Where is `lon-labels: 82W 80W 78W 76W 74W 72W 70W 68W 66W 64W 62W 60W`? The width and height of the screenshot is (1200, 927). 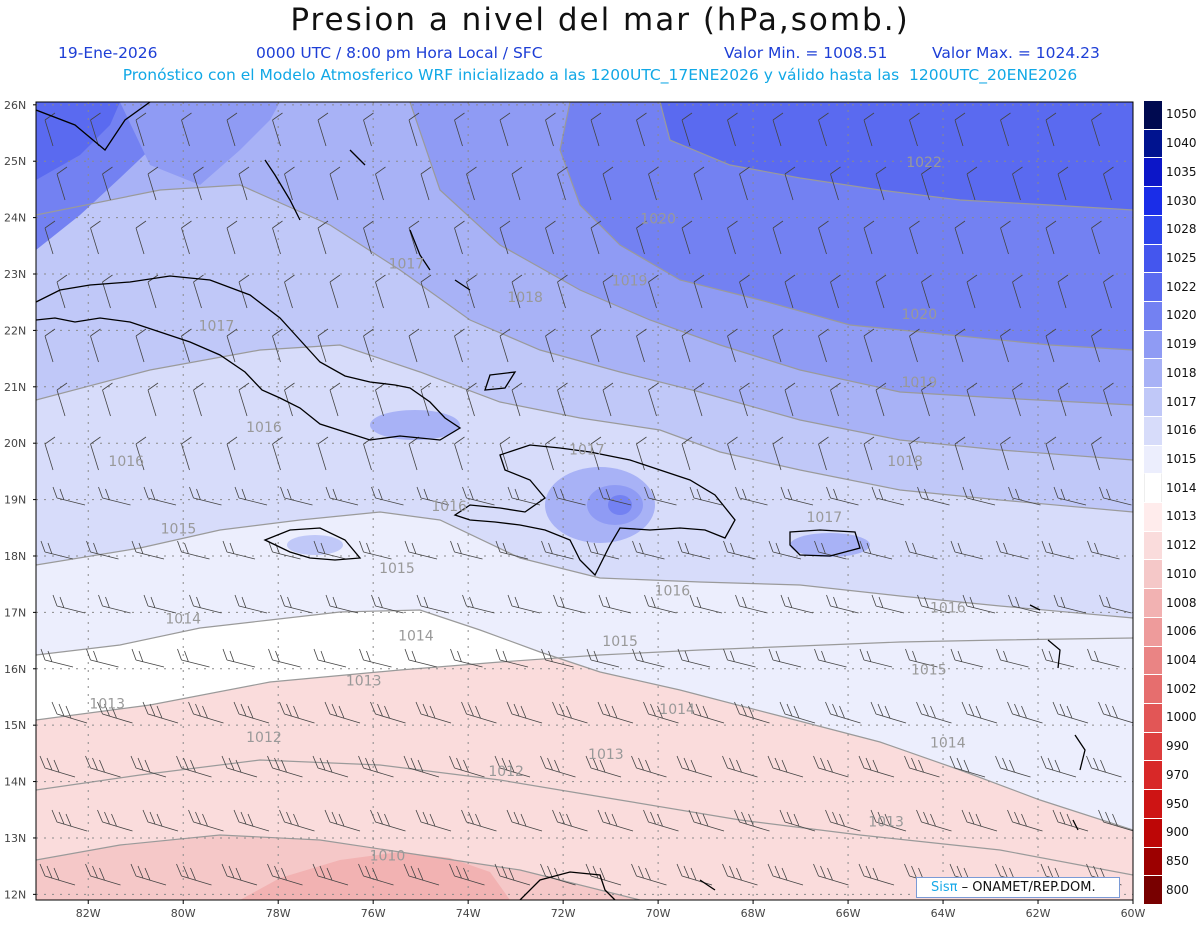
lon-labels: 82W 80W 78W 76W 74W 72W 70W 68W 66W 64W 62W 60W is located at coordinates (611, 910).